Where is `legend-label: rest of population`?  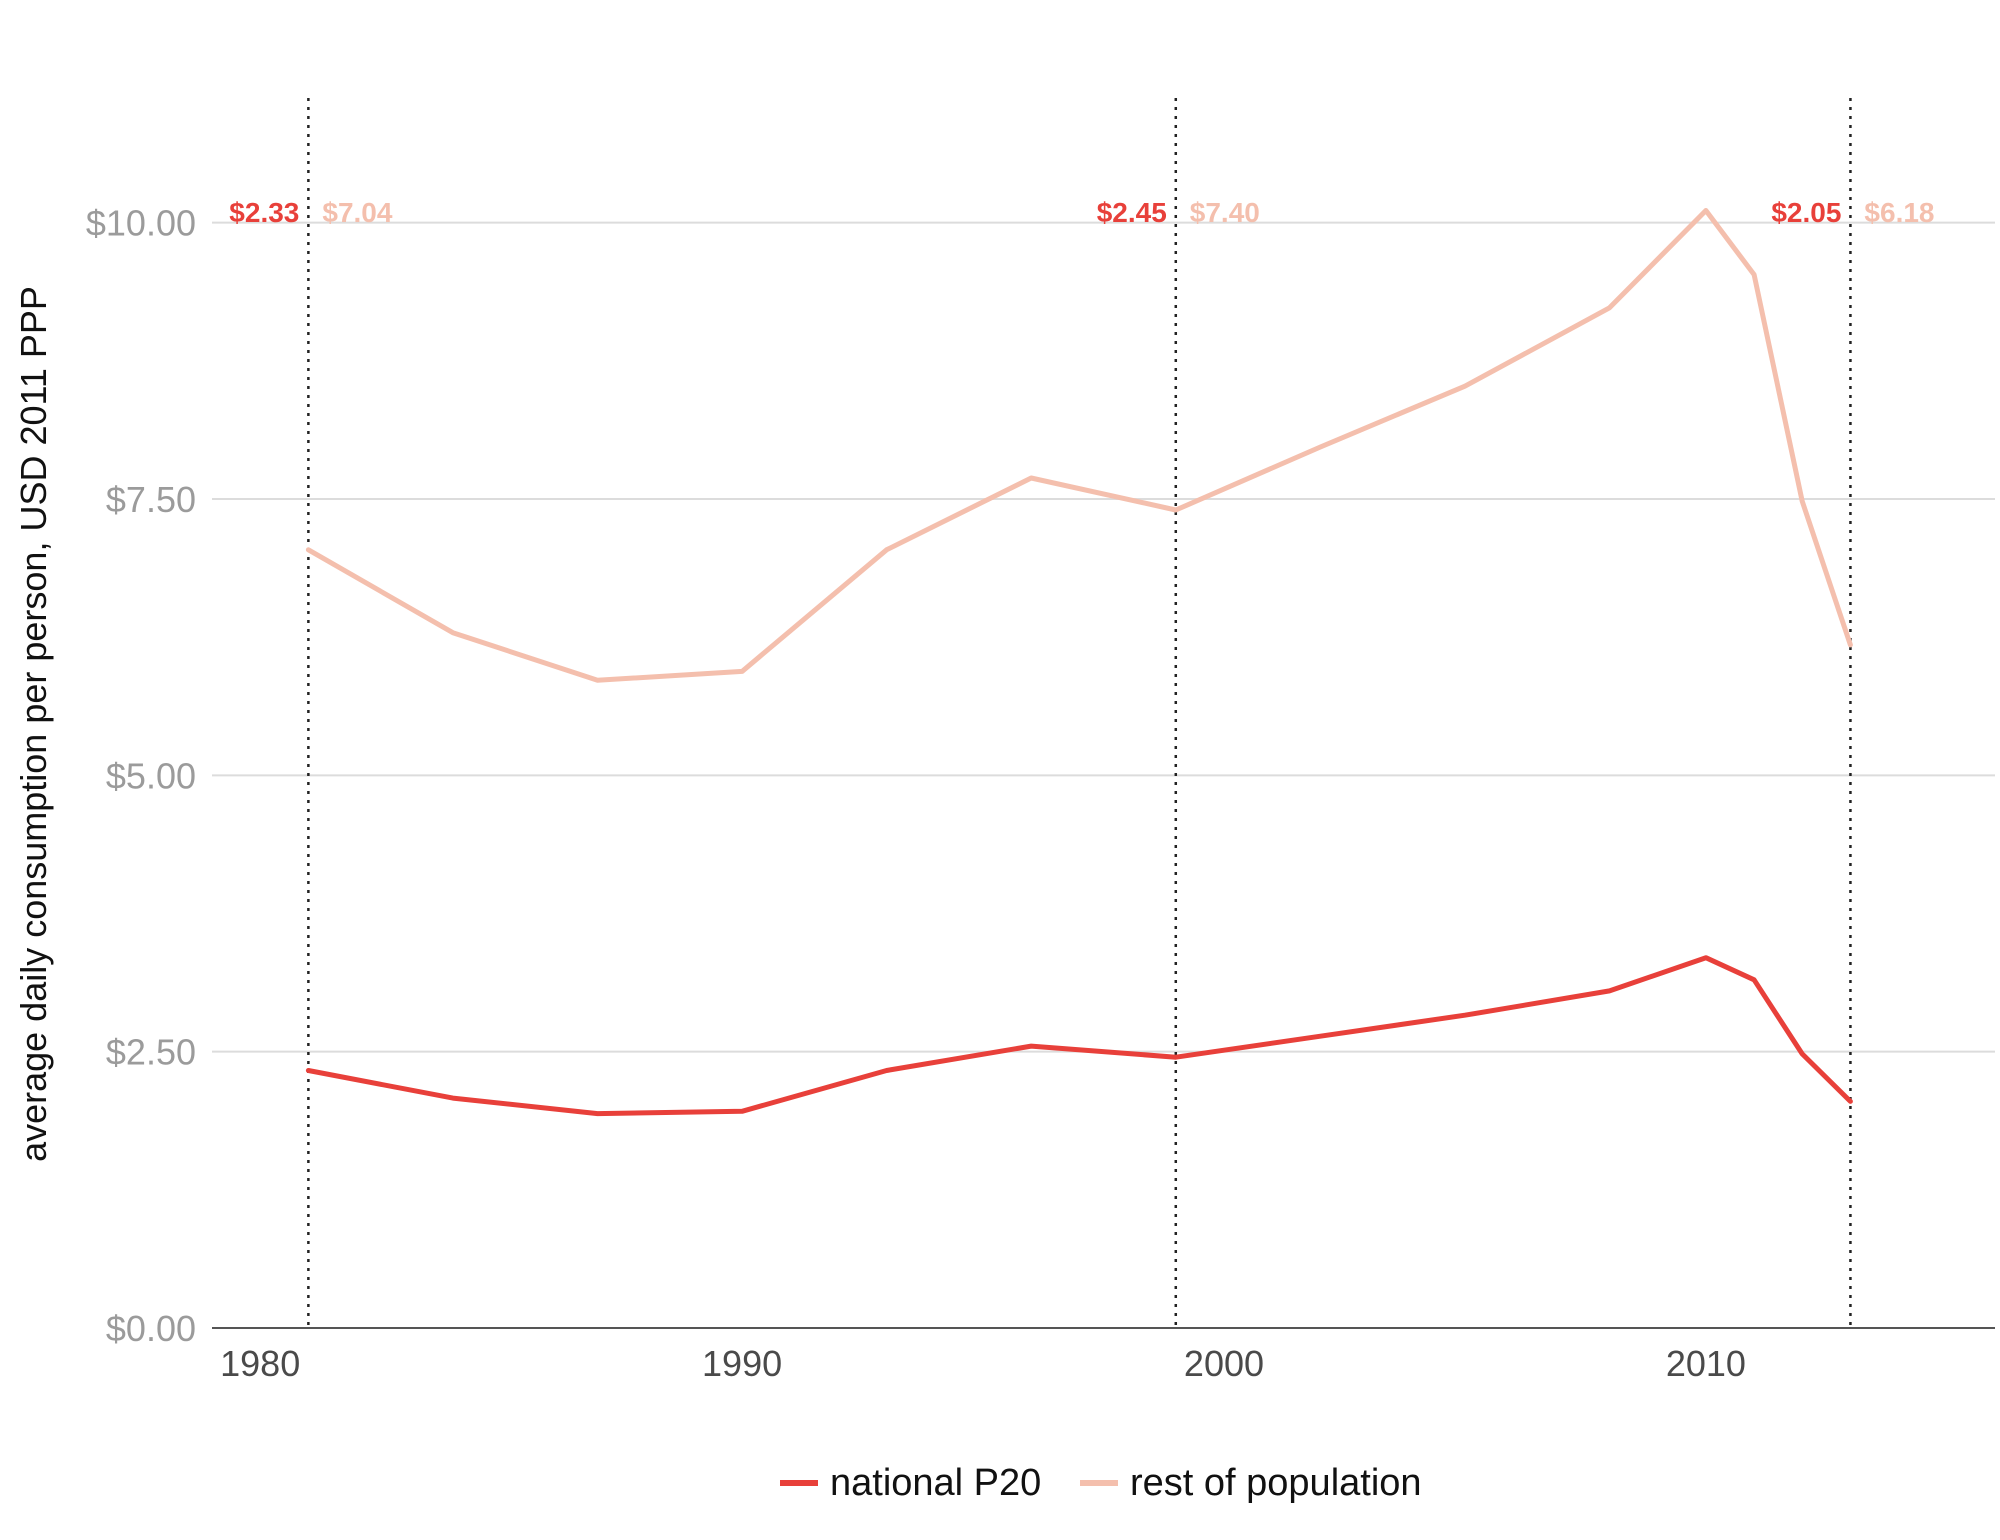
legend-label: rest of population is located at coordinates (1276, 1483).